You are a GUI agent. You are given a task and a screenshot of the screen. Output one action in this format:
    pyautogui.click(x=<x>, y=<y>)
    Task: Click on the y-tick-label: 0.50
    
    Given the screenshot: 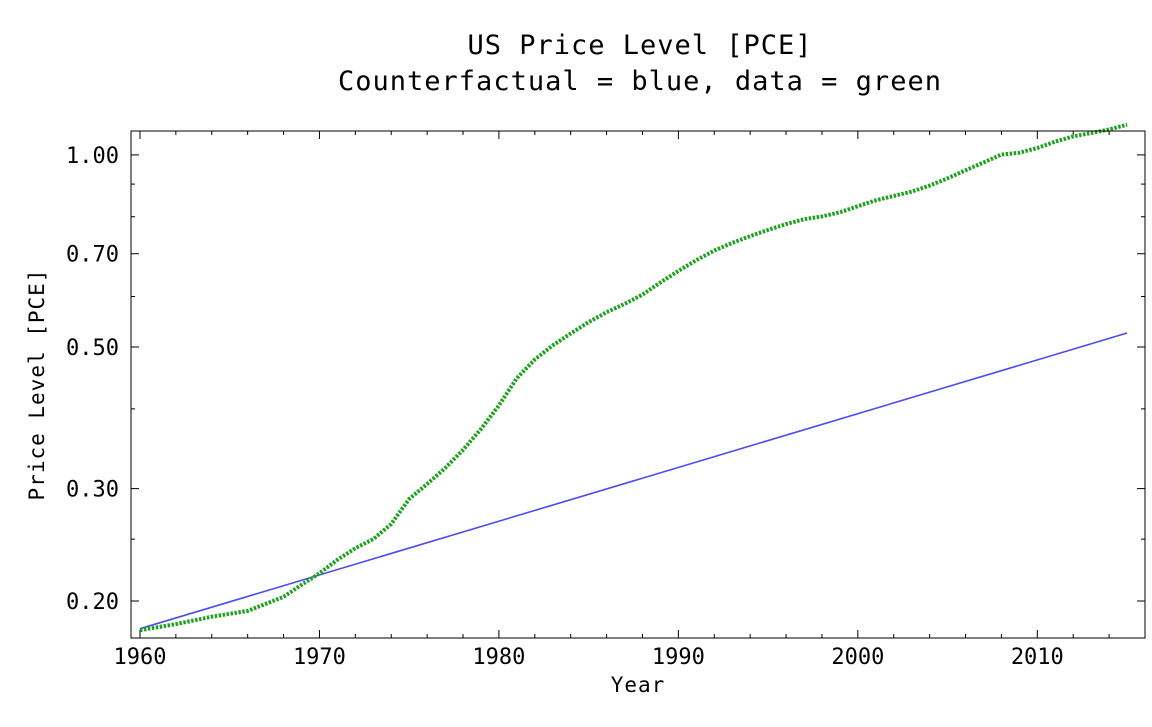 What is the action you would take?
    pyautogui.click(x=92, y=348)
    